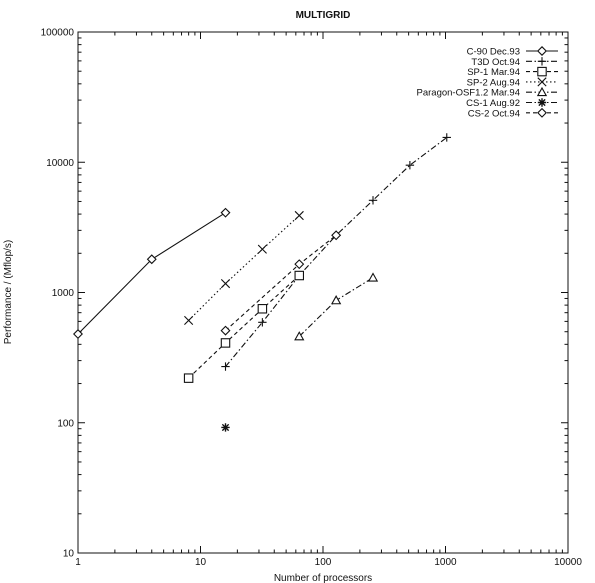 The height and width of the screenshot is (583, 595). Describe the element at coordinates (201, 562) in the screenshot. I see `x-tick-label: 10` at that location.